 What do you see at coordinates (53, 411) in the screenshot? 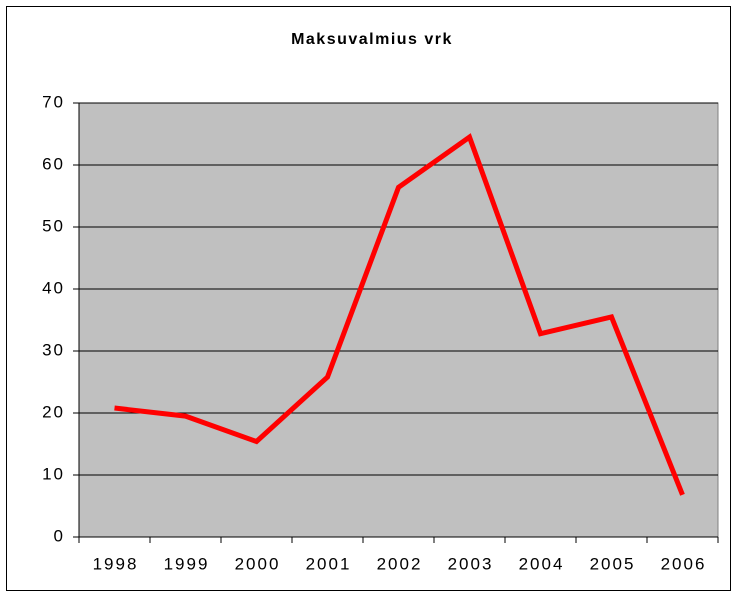
I see `y-tick-label: 20` at bounding box center [53, 411].